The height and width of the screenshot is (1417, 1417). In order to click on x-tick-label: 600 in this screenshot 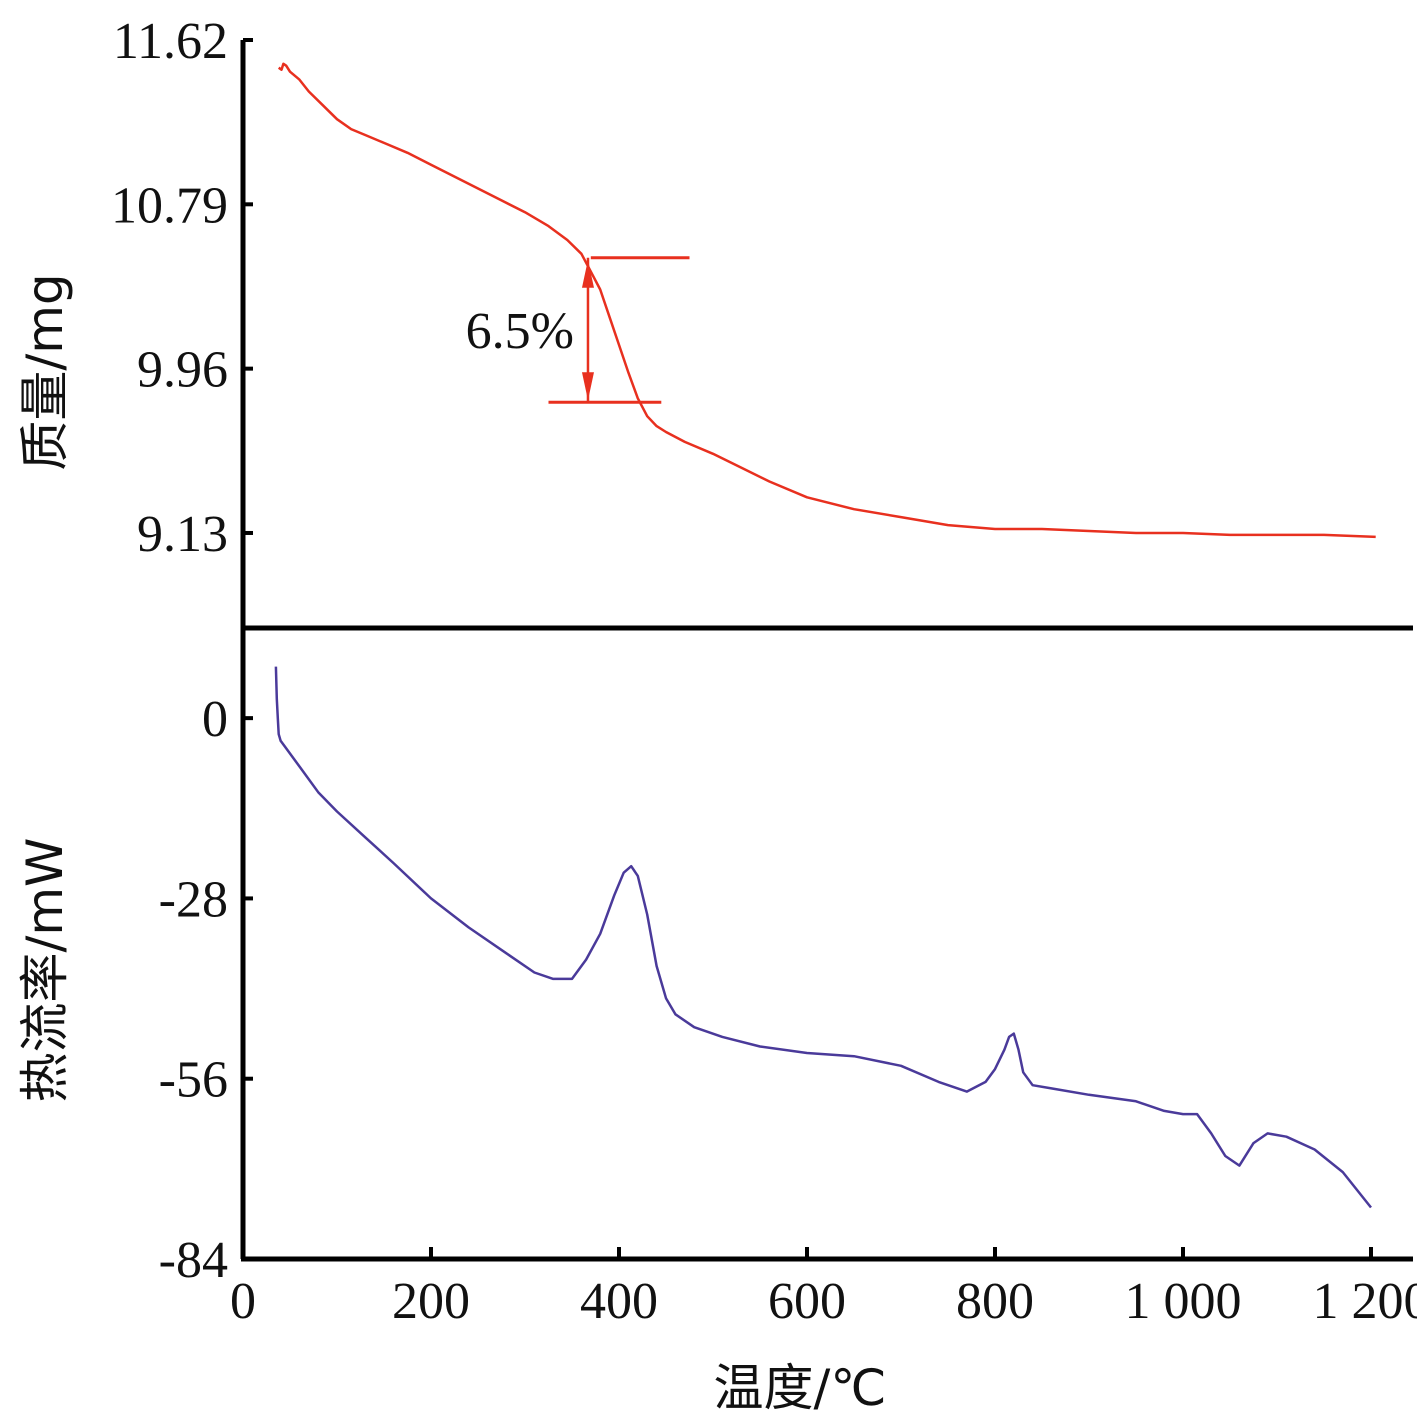, I will do `click(807, 1301)`.